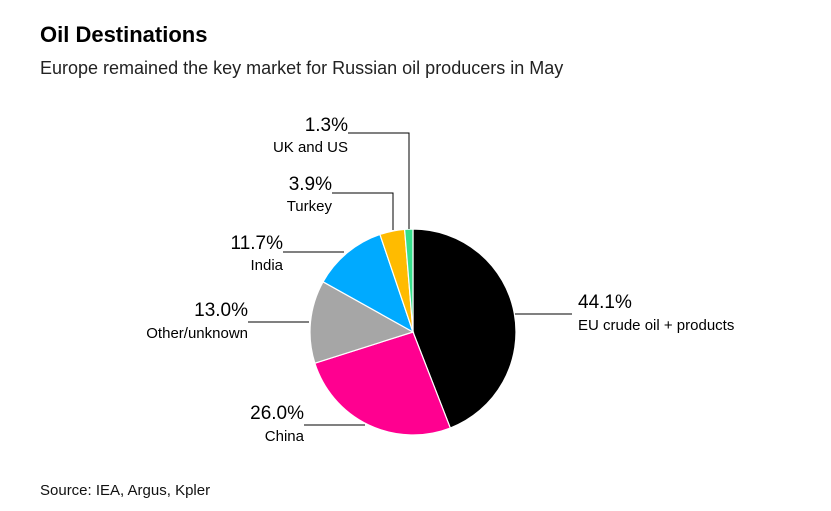 The image size is (831, 511). Describe the element at coordinates (285, 436) in the screenshot. I see `category-label-china: China` at that location.